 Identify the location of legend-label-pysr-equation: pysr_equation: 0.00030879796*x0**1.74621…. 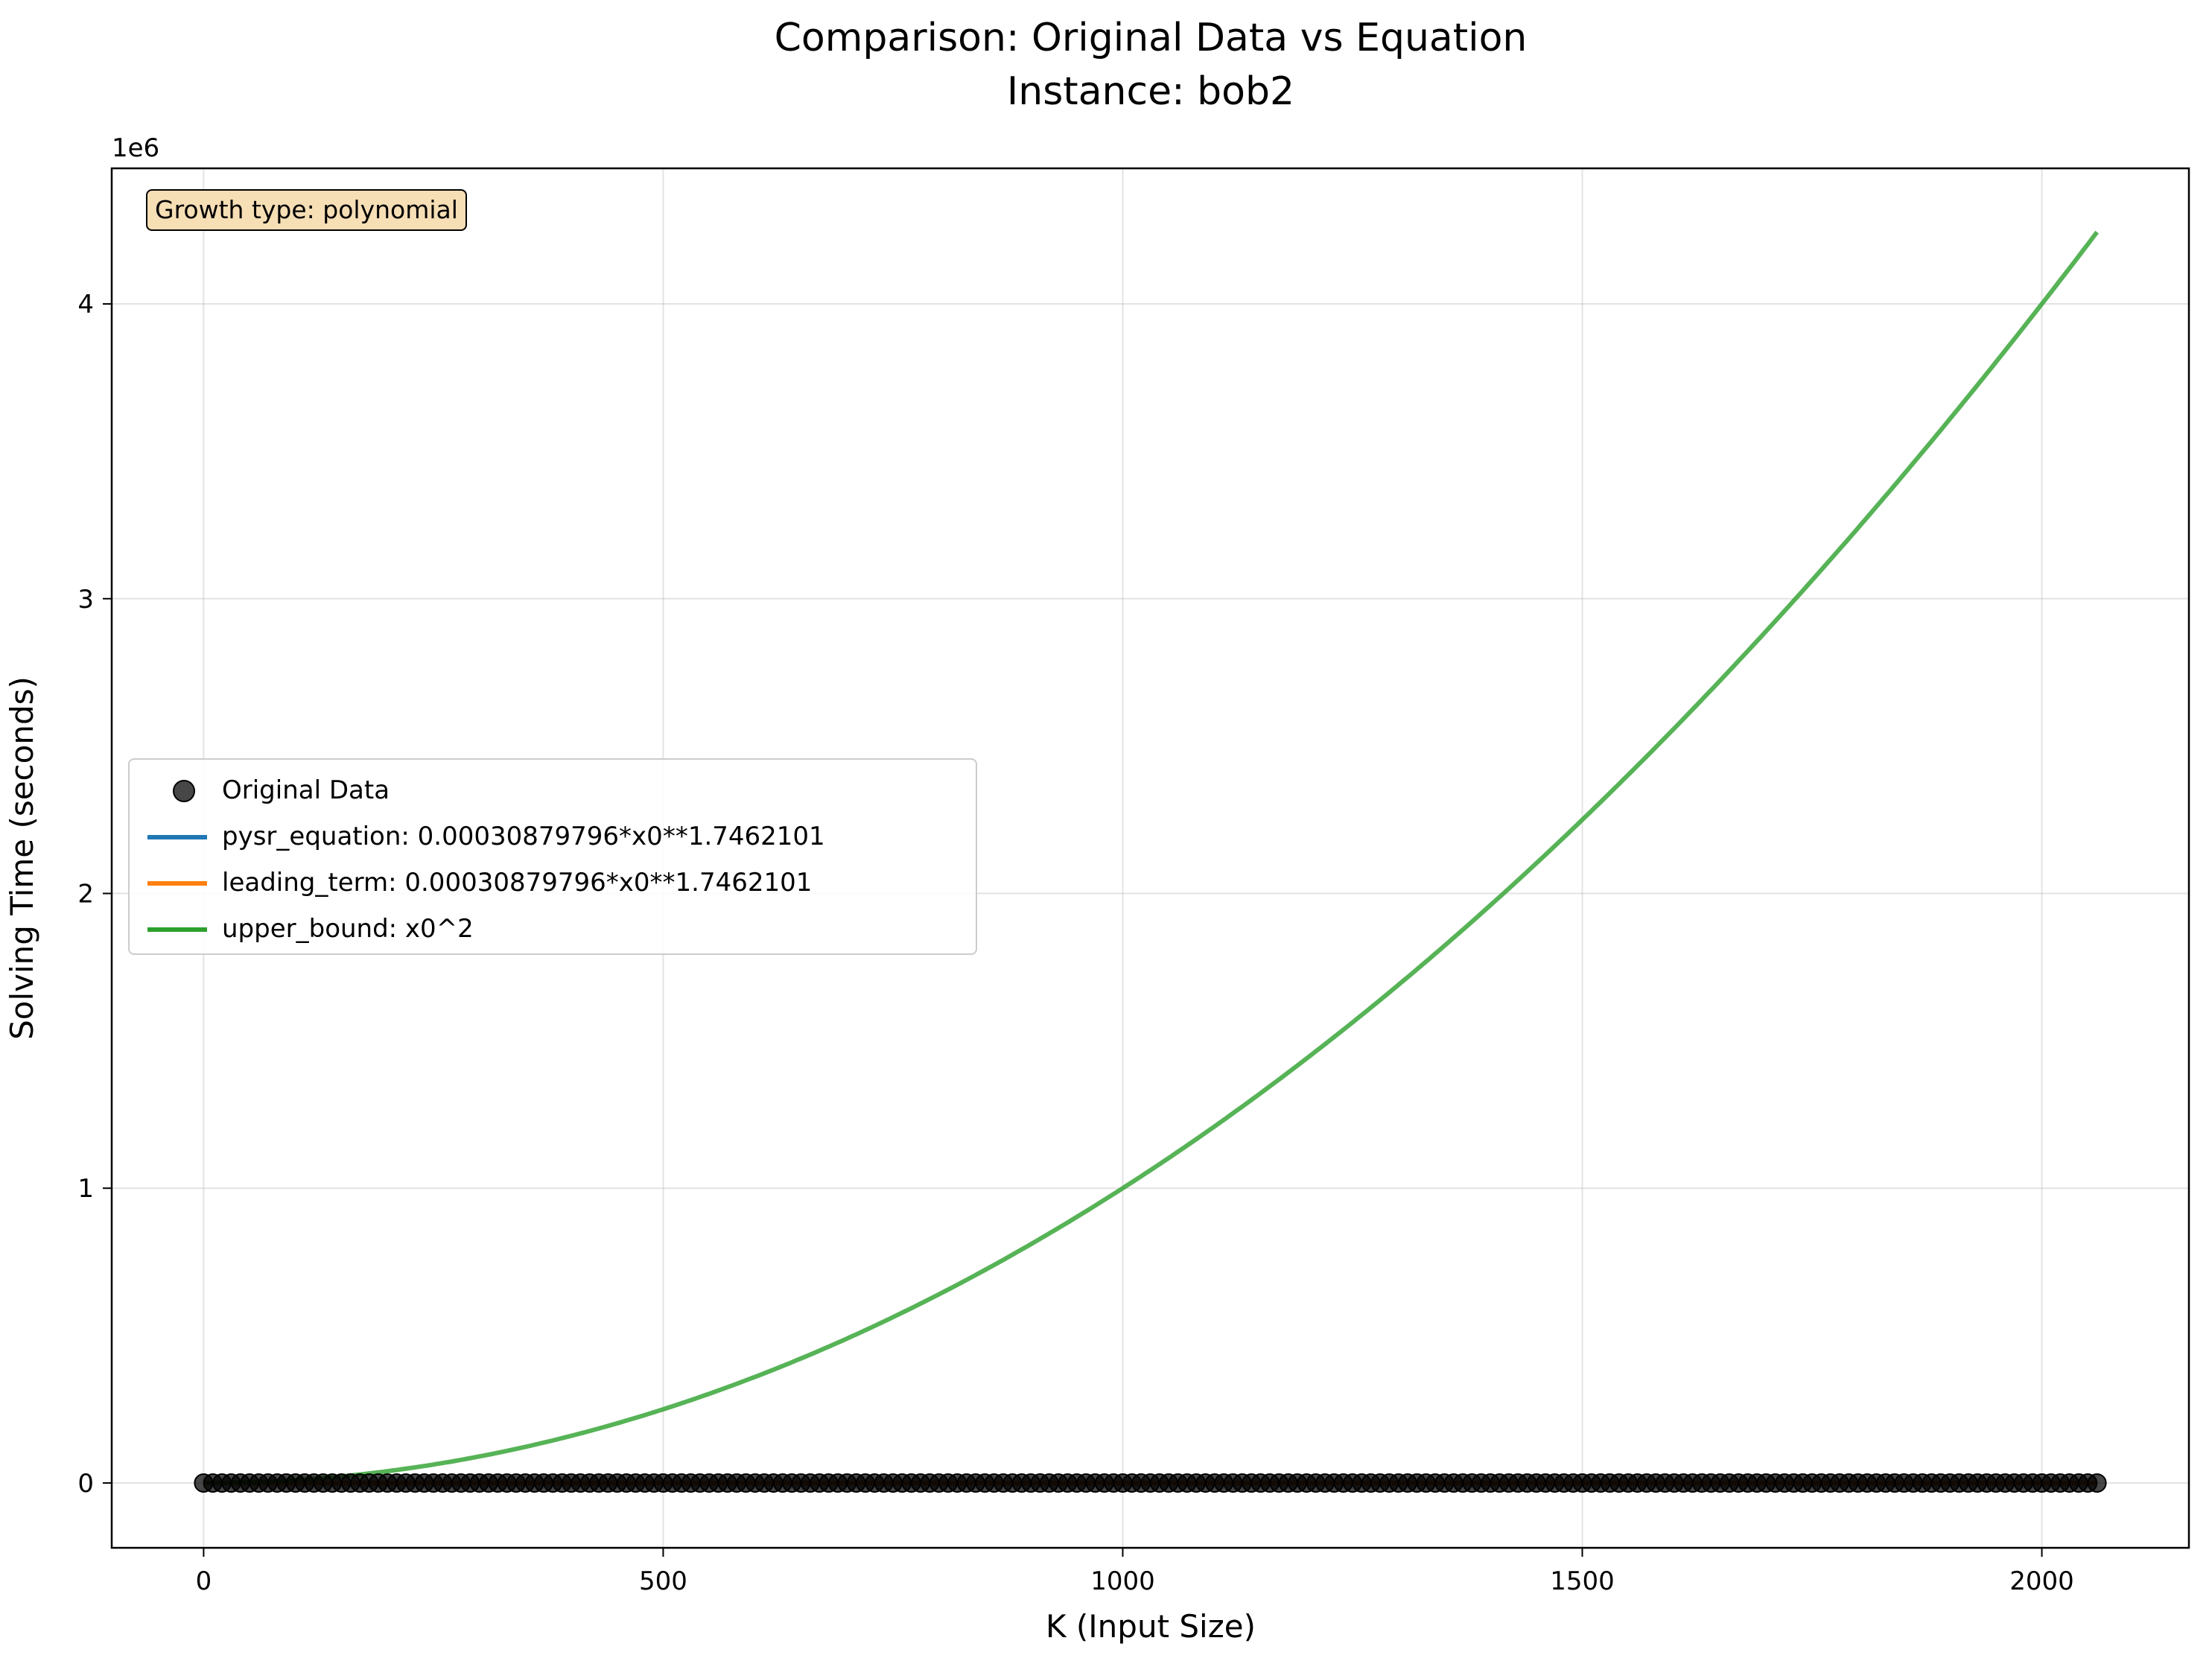
(523, 836).